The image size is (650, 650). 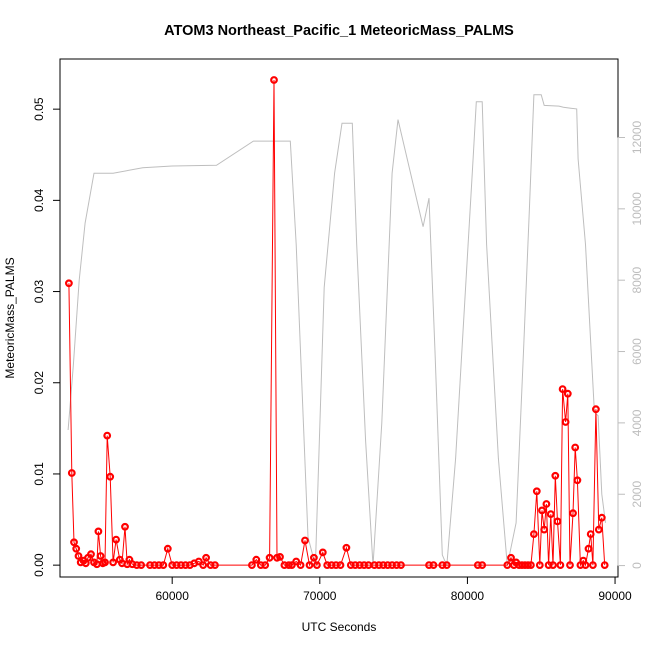 What do you see at coordinates (39, 565) in the screenshot?
I see `y-tick-label: 0.00` at bounding box center [39, 565].